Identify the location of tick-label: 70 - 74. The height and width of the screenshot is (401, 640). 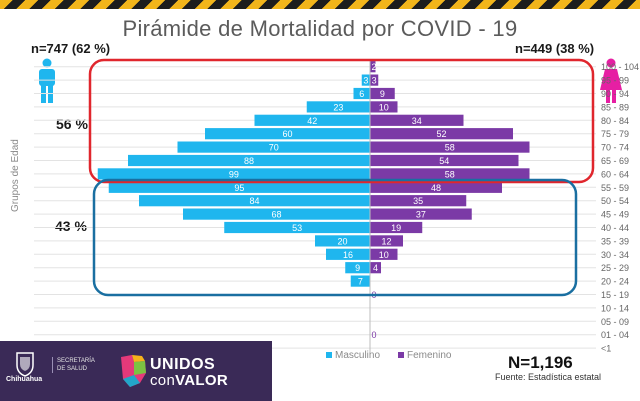
(615, 148).